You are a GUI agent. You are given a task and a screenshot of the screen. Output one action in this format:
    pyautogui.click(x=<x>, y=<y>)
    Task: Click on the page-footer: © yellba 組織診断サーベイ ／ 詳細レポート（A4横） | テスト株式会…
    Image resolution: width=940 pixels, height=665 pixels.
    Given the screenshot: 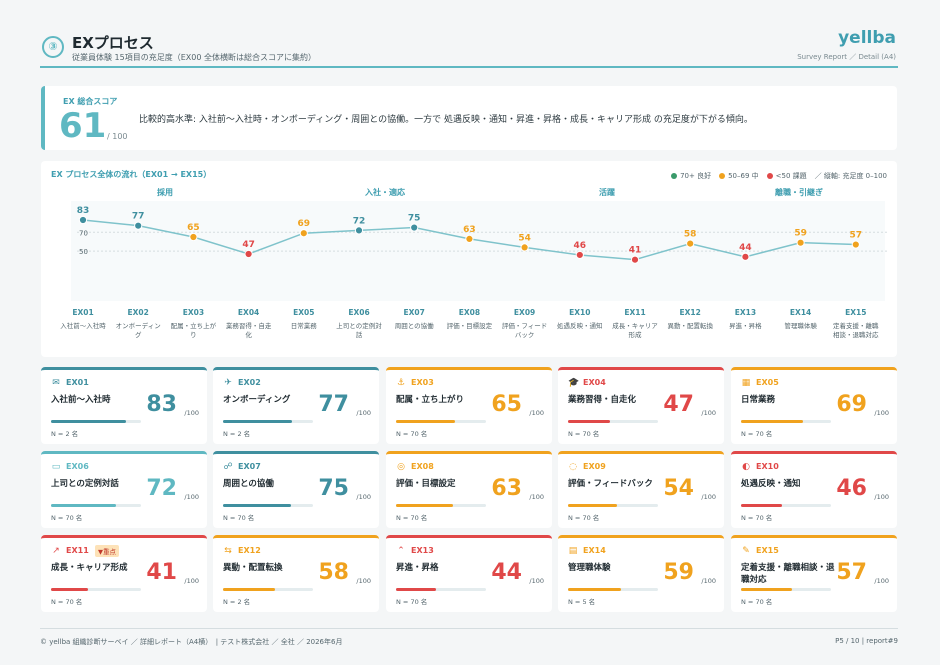 What is the action you would take?
    pyautogui.click(x=469, y=637)
    